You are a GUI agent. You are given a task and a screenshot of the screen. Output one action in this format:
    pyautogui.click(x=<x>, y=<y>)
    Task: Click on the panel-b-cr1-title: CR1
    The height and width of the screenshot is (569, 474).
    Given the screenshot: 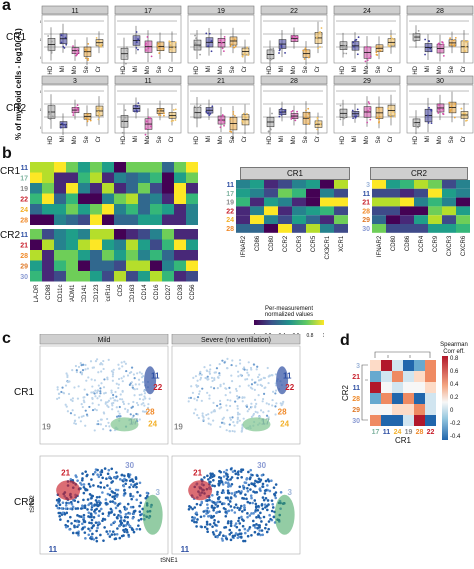 What is the action you would take?
    pyautogui.click(x=295, y=173)
    